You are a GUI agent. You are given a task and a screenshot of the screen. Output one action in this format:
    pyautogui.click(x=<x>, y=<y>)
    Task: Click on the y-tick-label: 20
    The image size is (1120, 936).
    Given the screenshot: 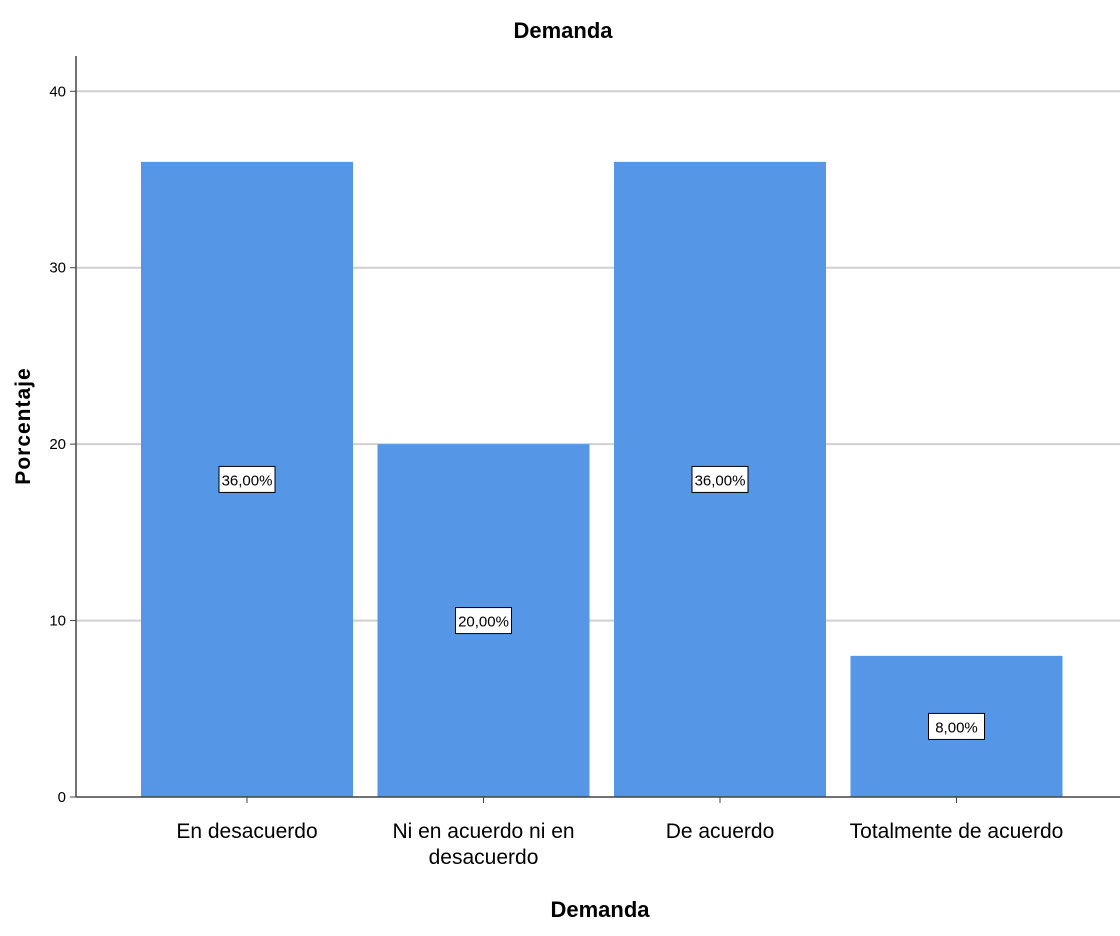 What is the action you would take?
    pyautogui.click(x=57, y=444)
    